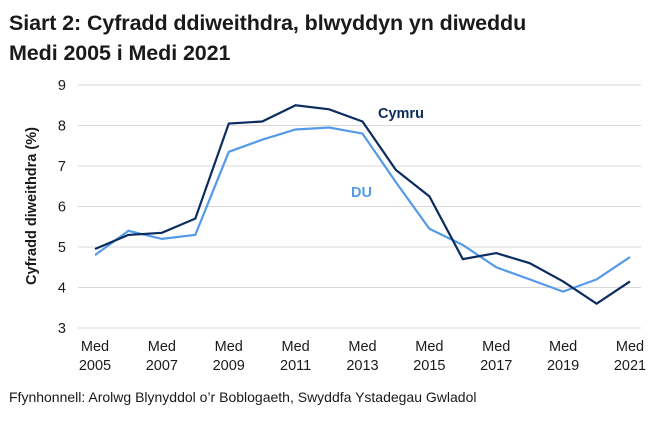  What do you see at coordinates (120, 53) in the screenshot?
I see `chart-title-line2: Medi 2005 i Medi 2021` at bounding box center [120, 53].